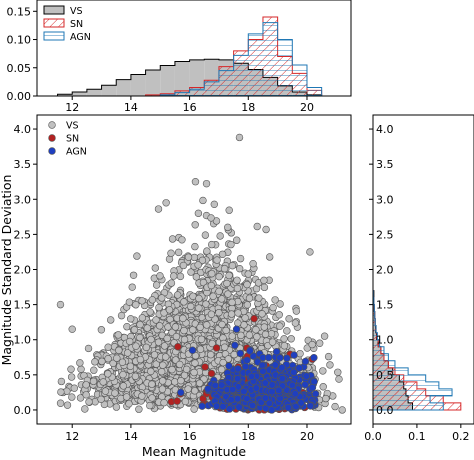  I want to click on right-y-tick-label: 2.5, so click(385, 234).